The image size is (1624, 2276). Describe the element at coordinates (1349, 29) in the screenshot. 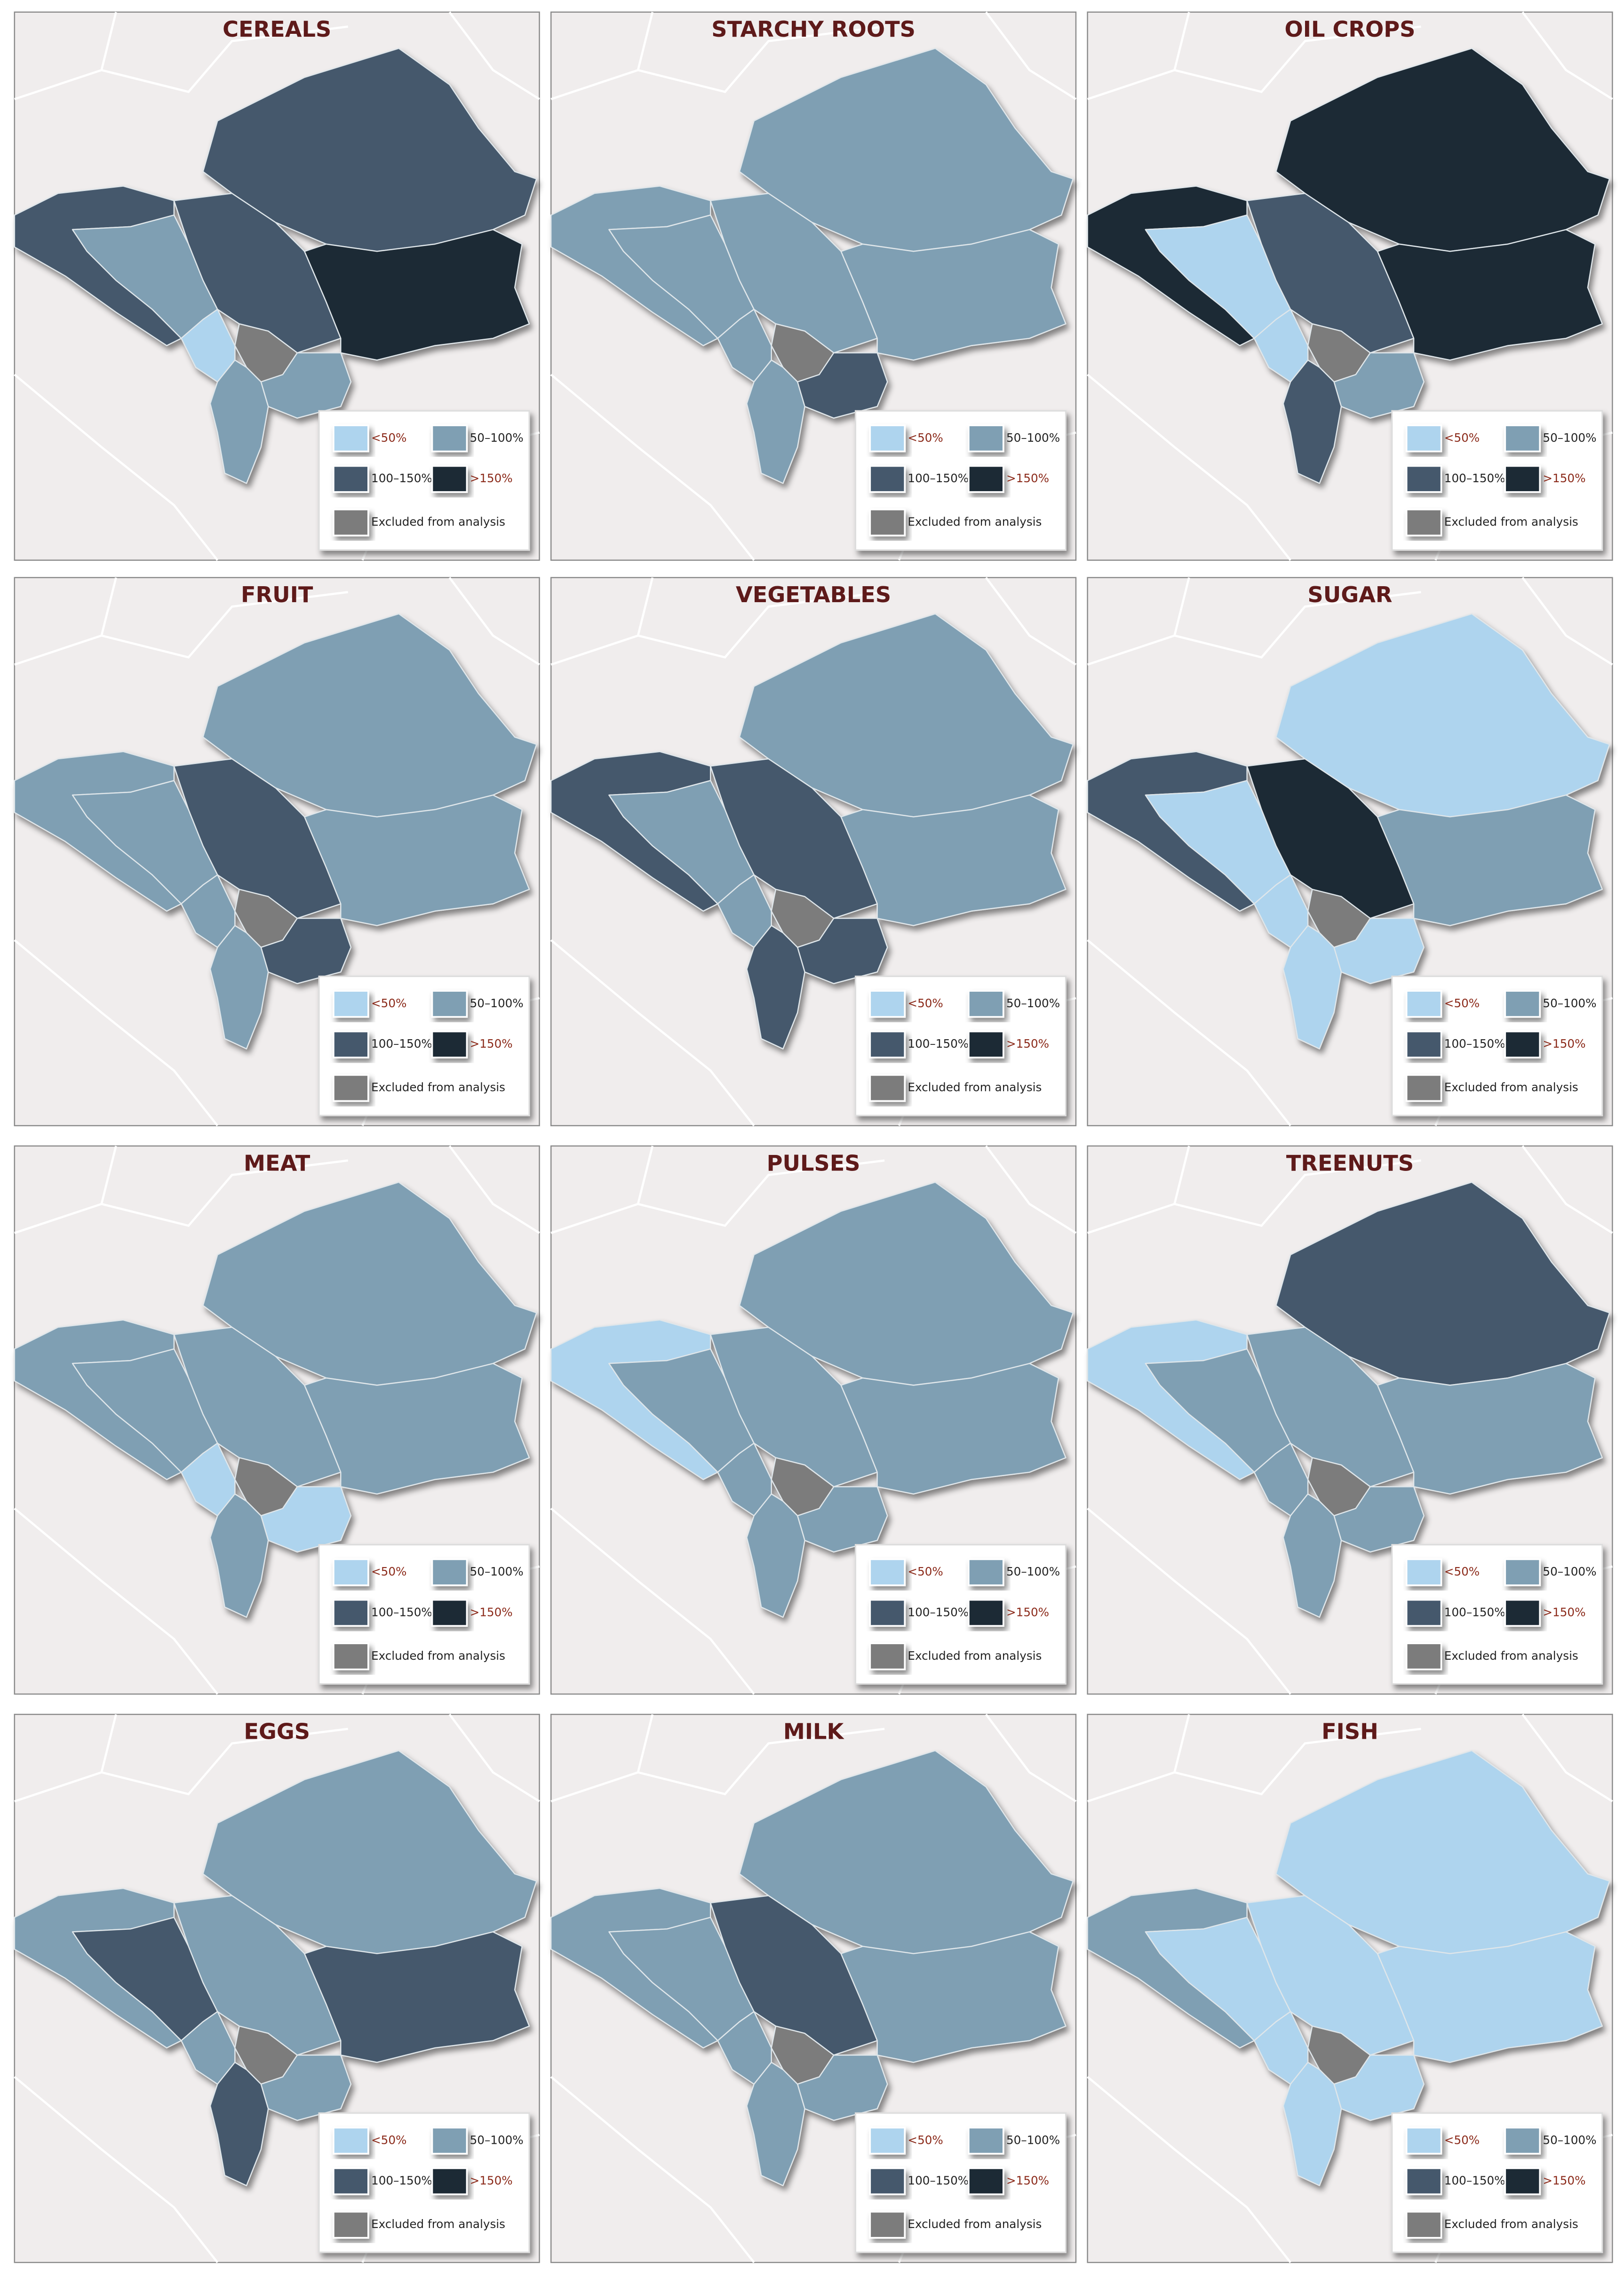

I see `panel-title: OIL CROPS` at that location.